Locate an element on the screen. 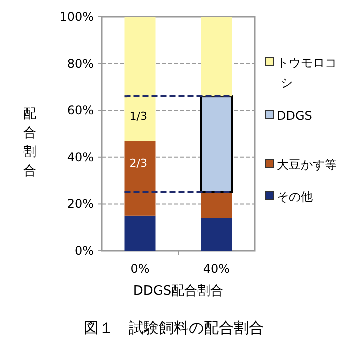 The image size is (349, 353). y-tick-label: 0% is located at coordinates (84, 251).